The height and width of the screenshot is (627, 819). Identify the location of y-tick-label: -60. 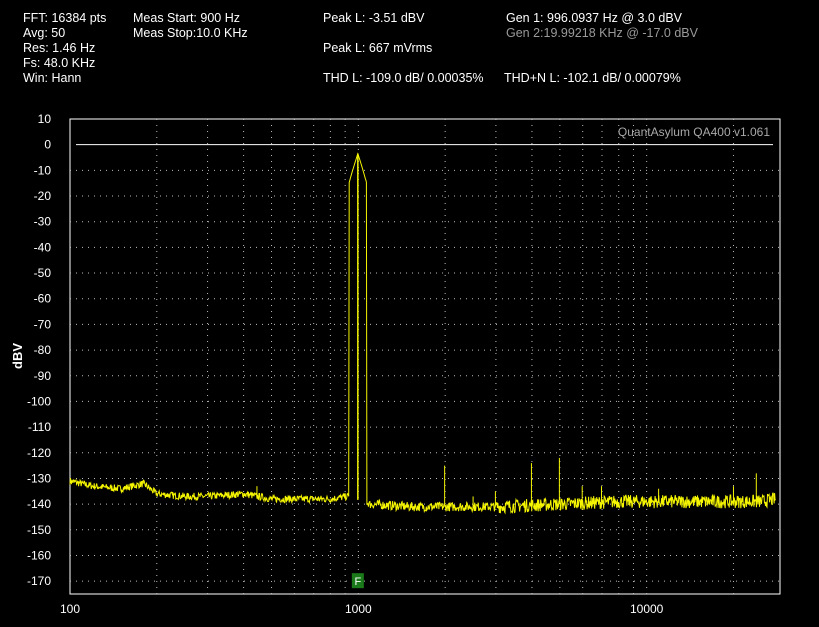
(43, 299).